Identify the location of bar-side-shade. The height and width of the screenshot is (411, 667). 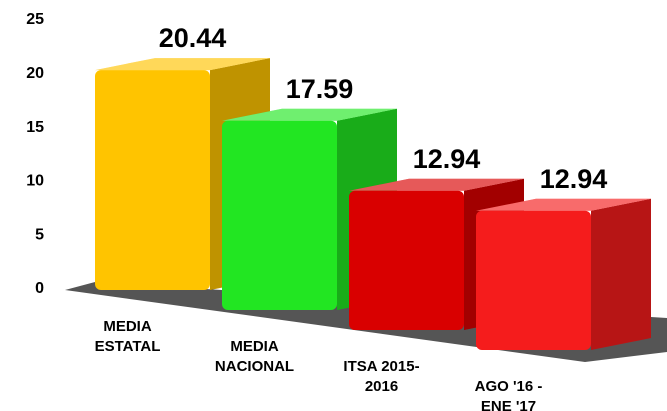
(621, 274).